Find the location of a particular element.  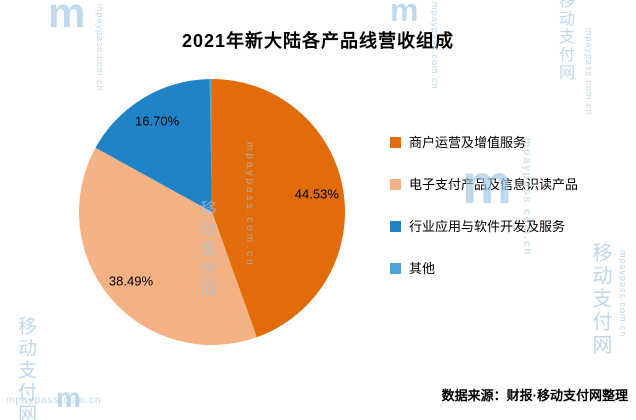

legend-item: 行业应用与软件开发及服务 is located at coordinates (484, 226).